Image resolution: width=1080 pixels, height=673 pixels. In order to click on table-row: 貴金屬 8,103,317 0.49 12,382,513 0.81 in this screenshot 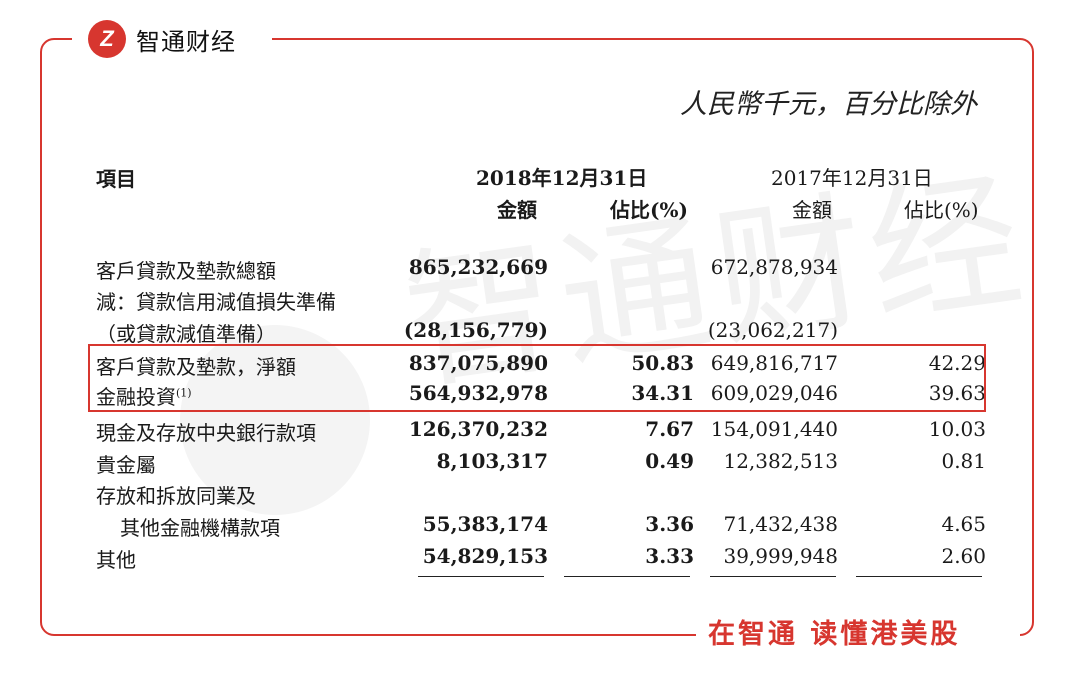, I will do `click(541, 463)`.